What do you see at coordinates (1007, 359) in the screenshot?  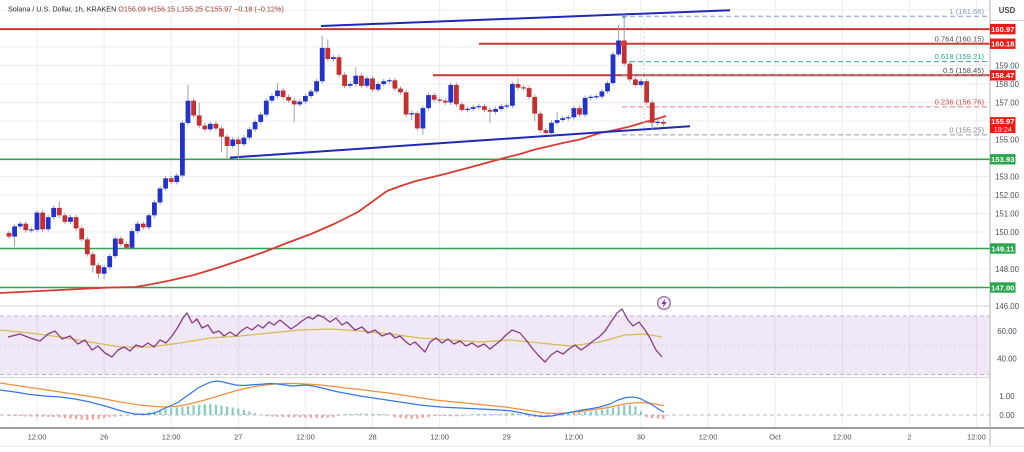 I see `svg-text: 40.00` at bounding box center [1007, 359].